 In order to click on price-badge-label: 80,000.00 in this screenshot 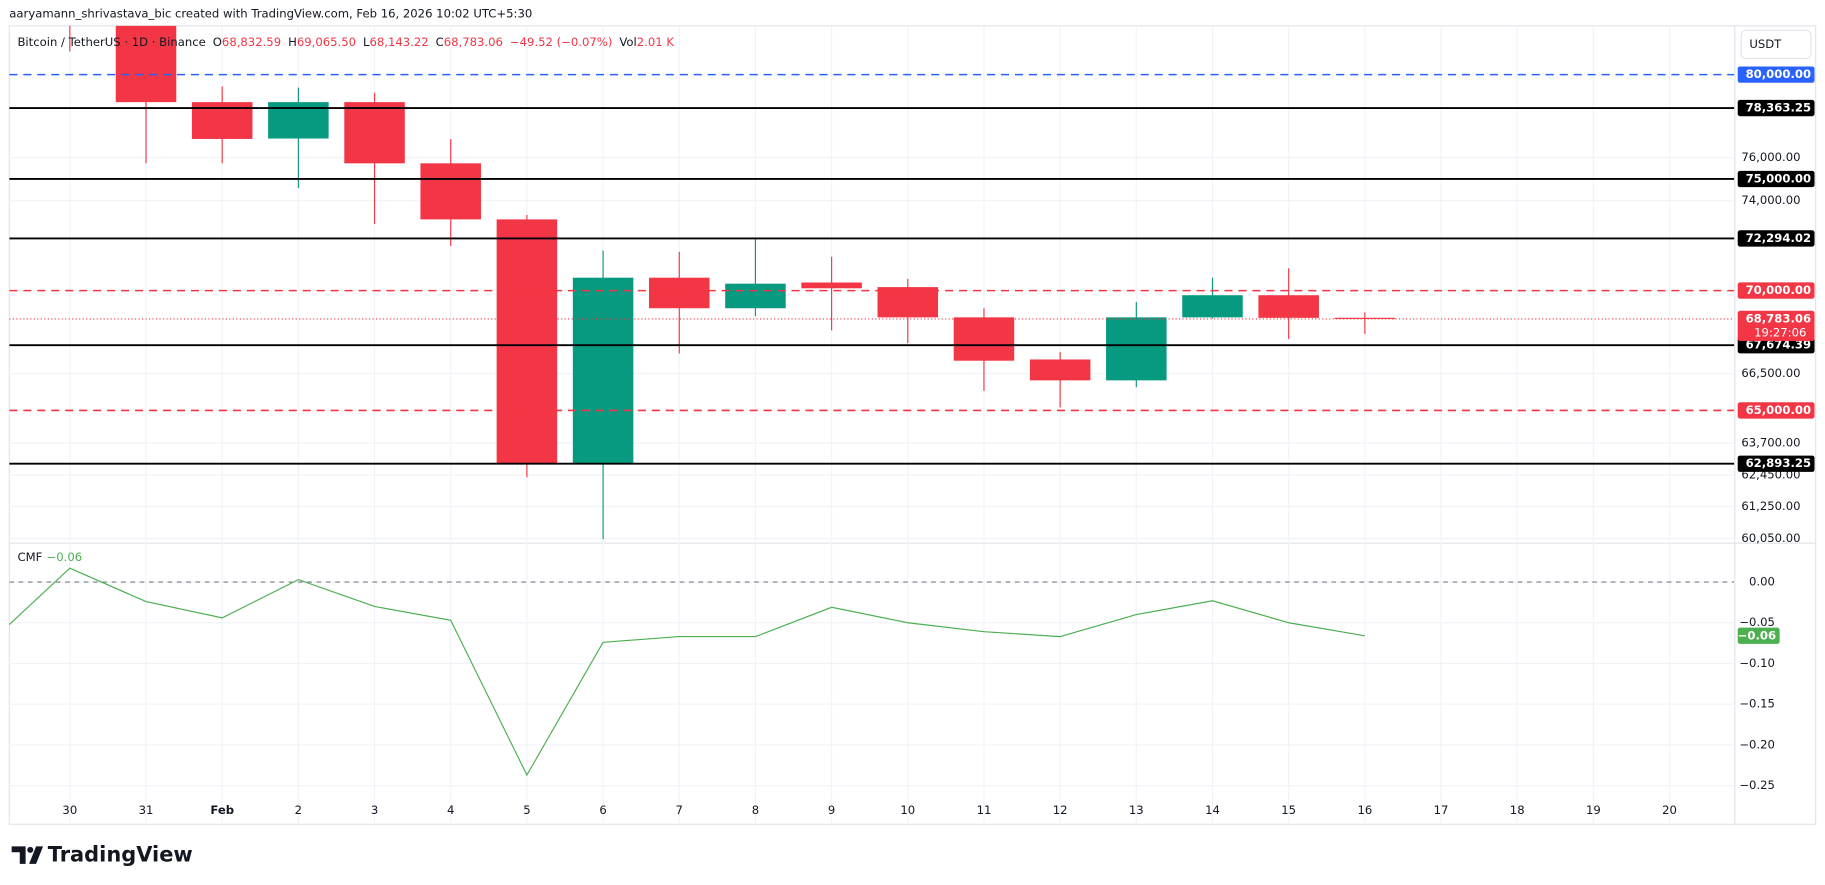, I will do `click(1778, 74)`.